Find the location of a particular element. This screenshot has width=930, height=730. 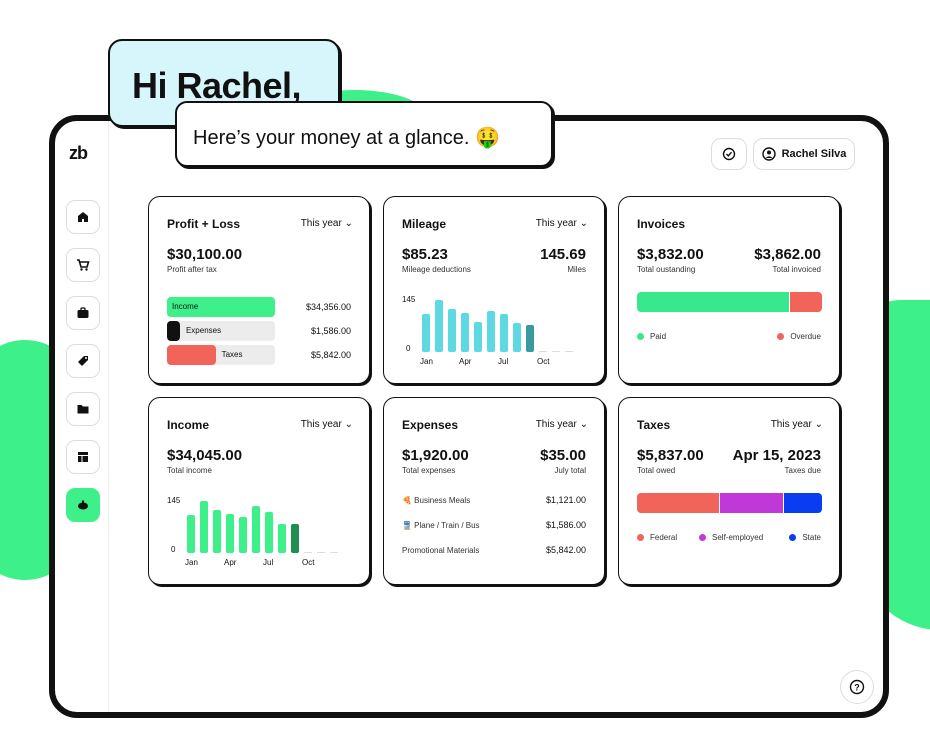

pl-value: $1,586.00 is located at coordinates (330, 331).